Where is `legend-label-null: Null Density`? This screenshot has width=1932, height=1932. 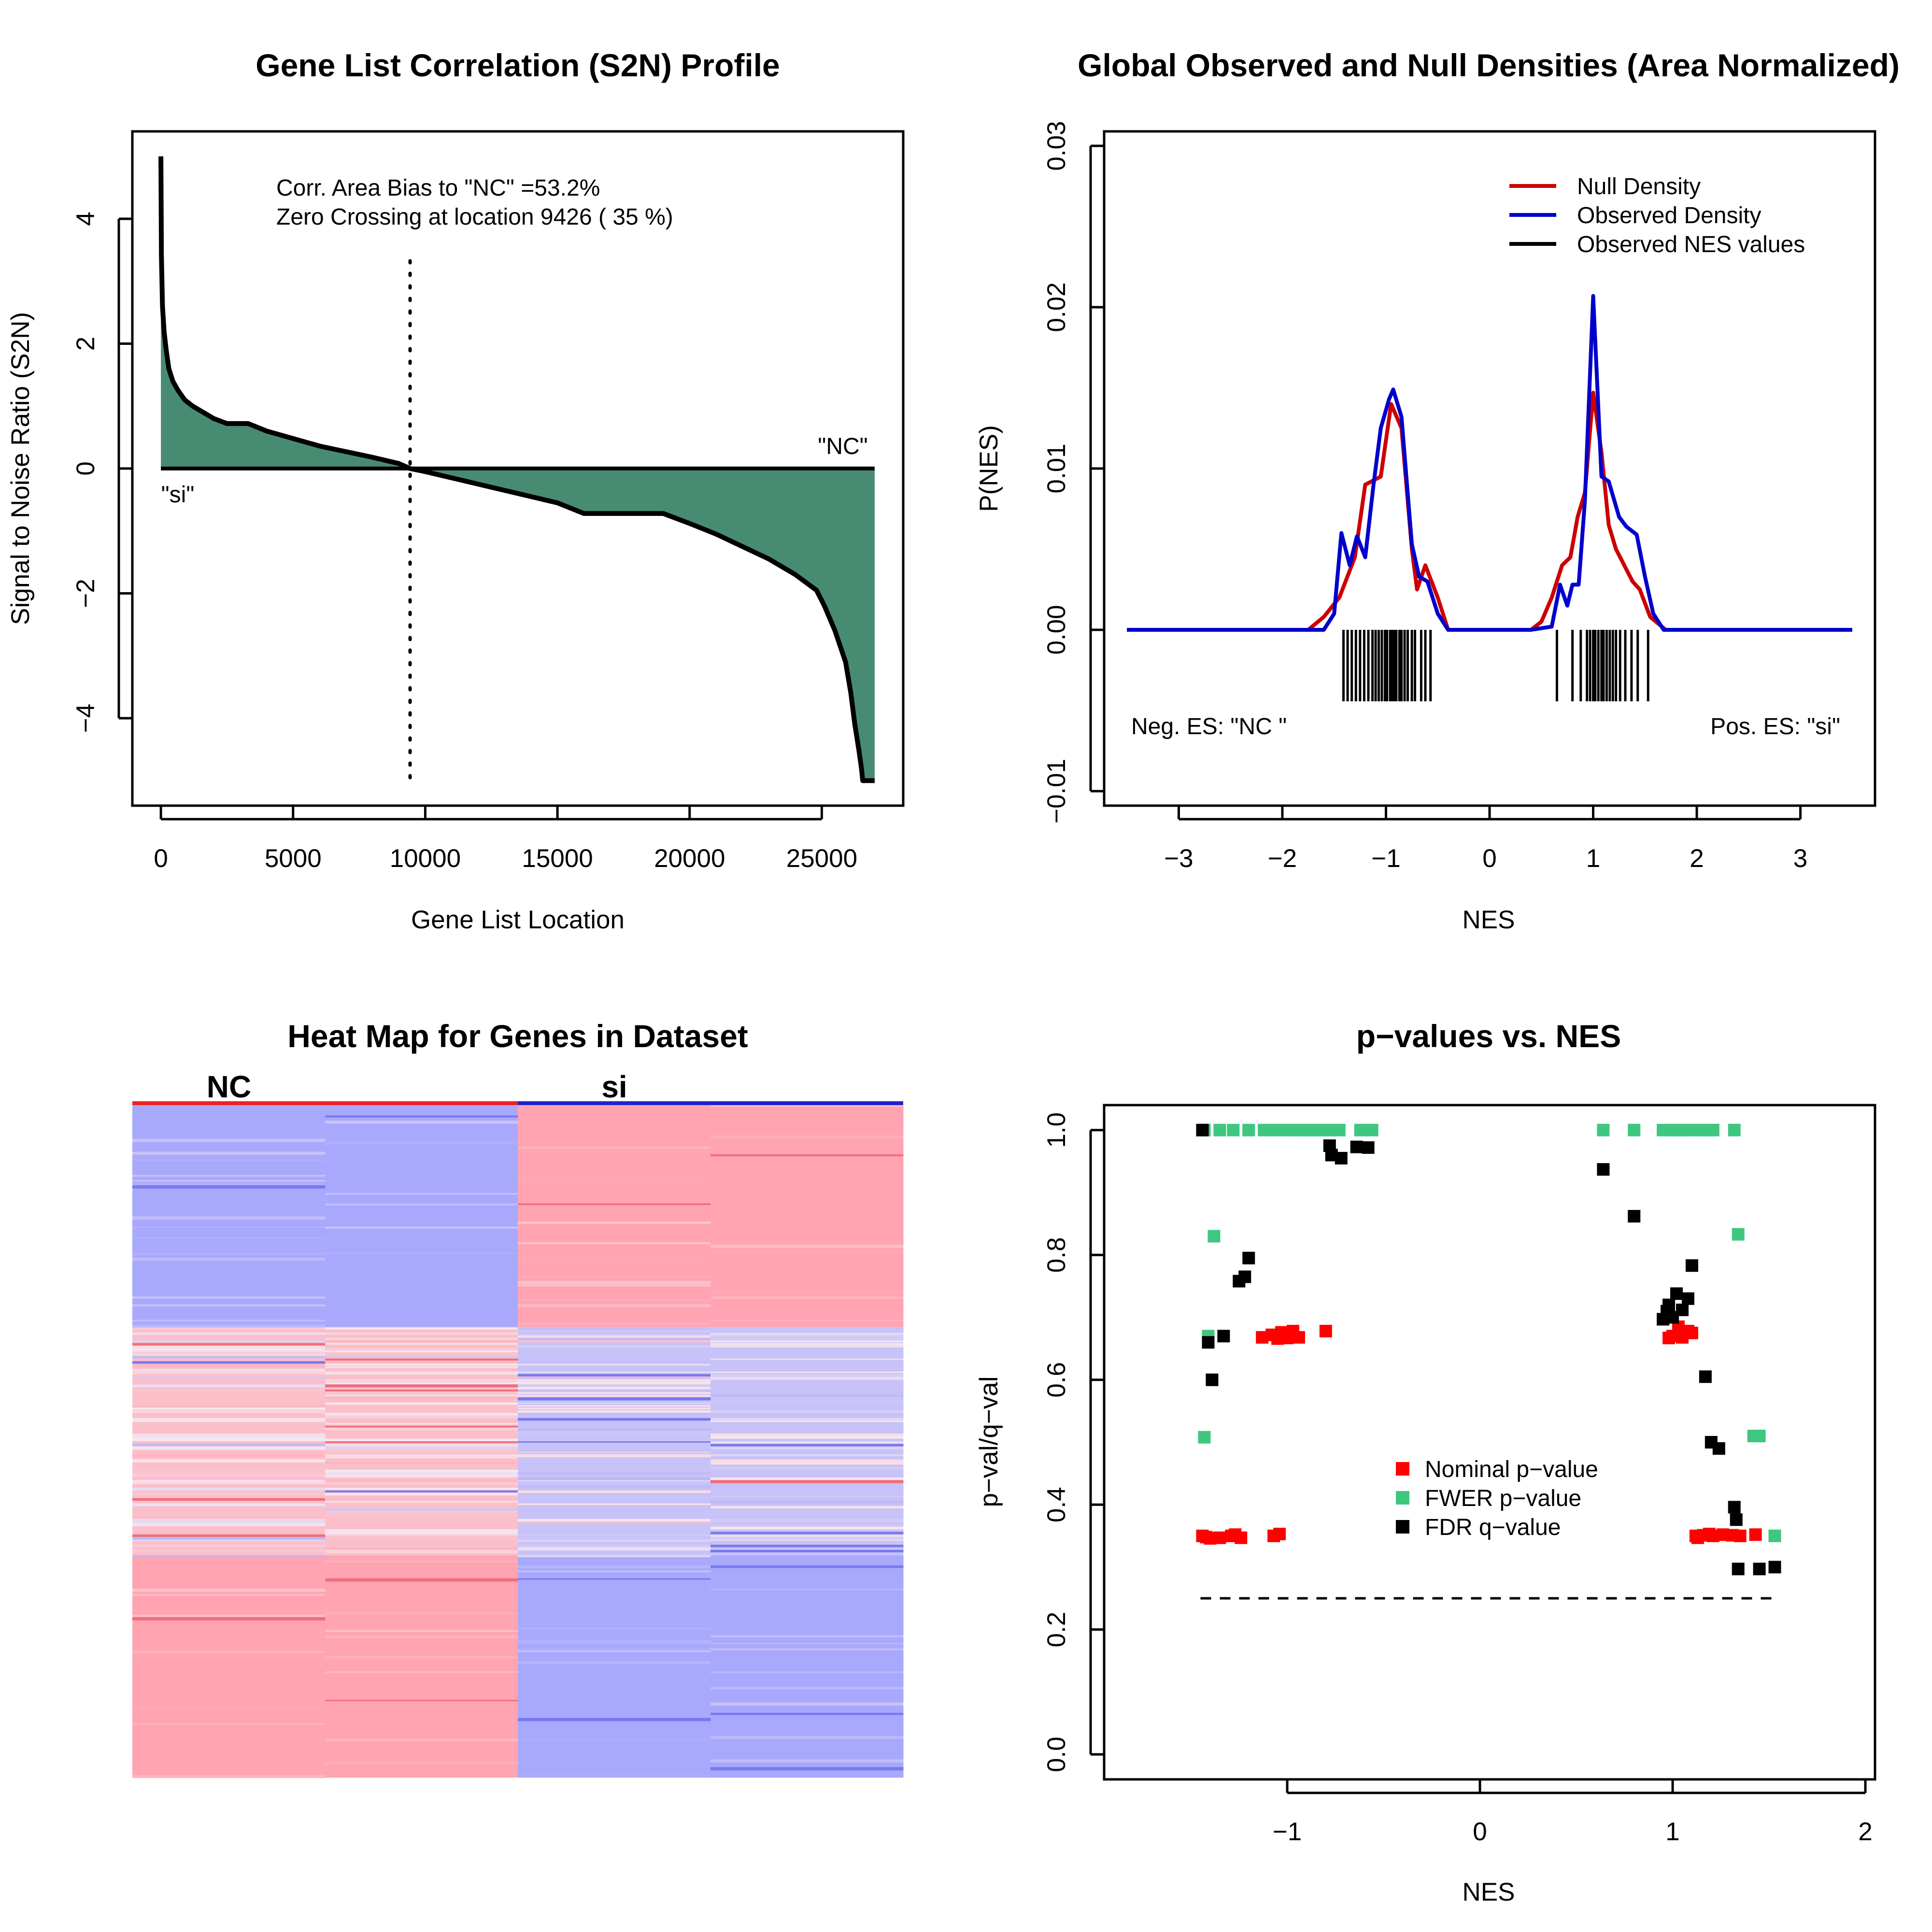 legend-label-null: Null Density is located at coordinates (1639, 186).